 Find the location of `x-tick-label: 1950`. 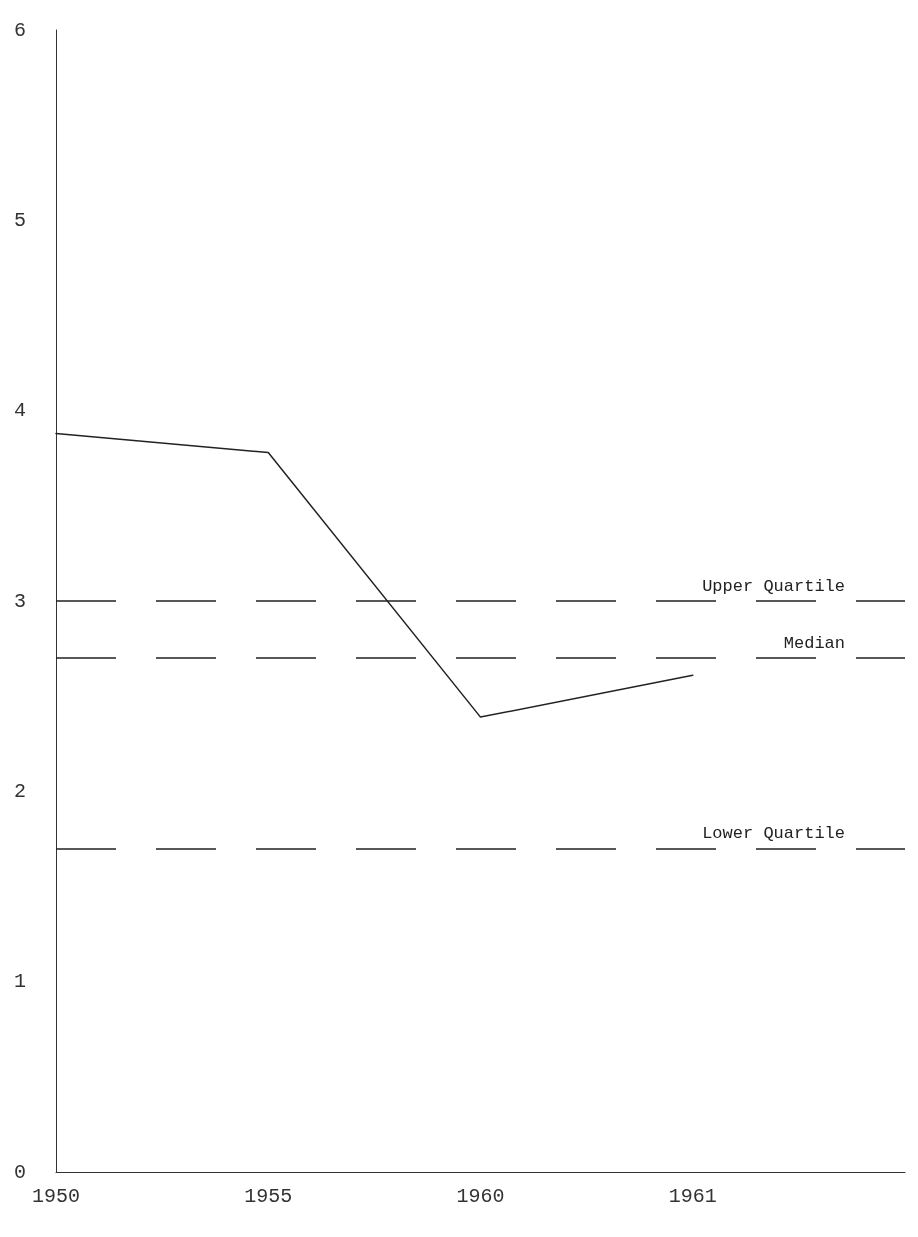

x-tick-label: 1950 is located at coordinates (56, 1196).